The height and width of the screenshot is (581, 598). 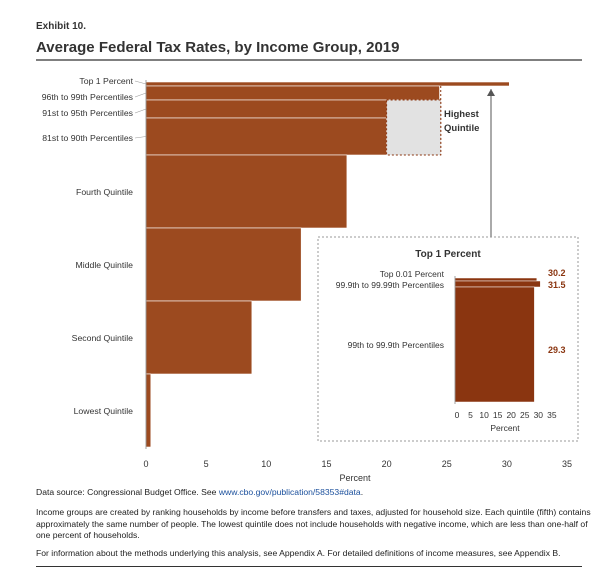 What do you see at coordinates (61, 26) in the screenshot?
I see `exhibit-label: Exhibit 10.` at bounding box center [61, 26].